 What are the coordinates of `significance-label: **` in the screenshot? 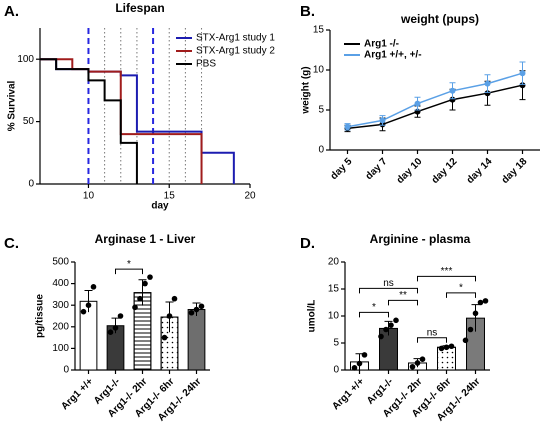 It's located at (403, 295).